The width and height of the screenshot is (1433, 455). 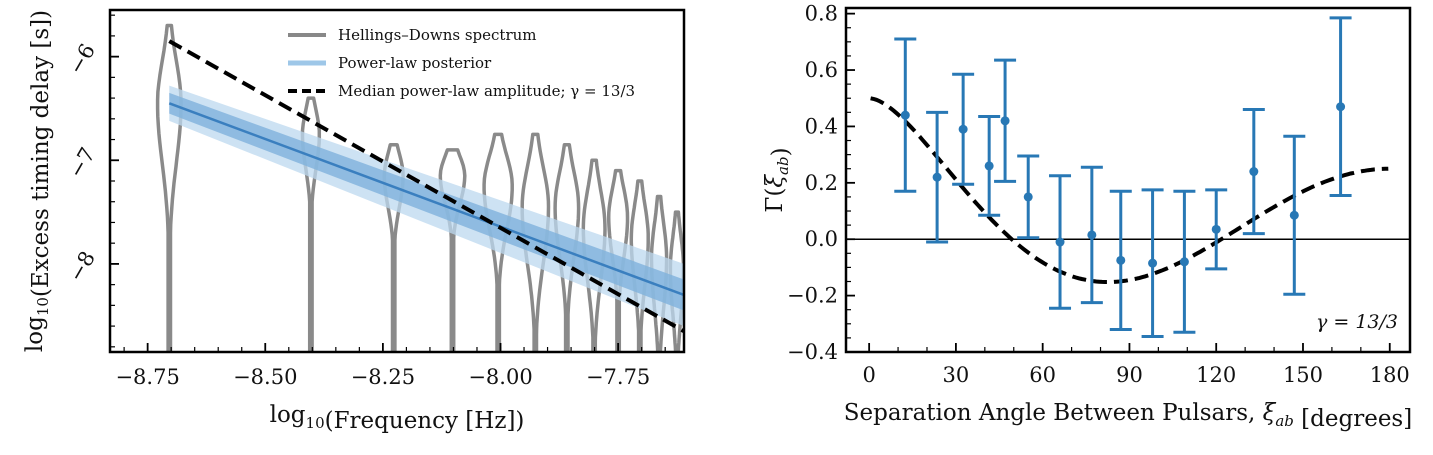 What do you see at coordinates (821, 70) in the screenshot?
I see `right-y-tick-label: 0.6` at bounding box center [821, 70].